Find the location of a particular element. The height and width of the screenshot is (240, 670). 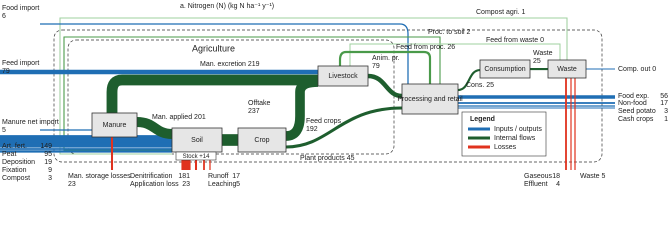

flow-label: Proc. to soil 2 is located at coordinates (449, 32).